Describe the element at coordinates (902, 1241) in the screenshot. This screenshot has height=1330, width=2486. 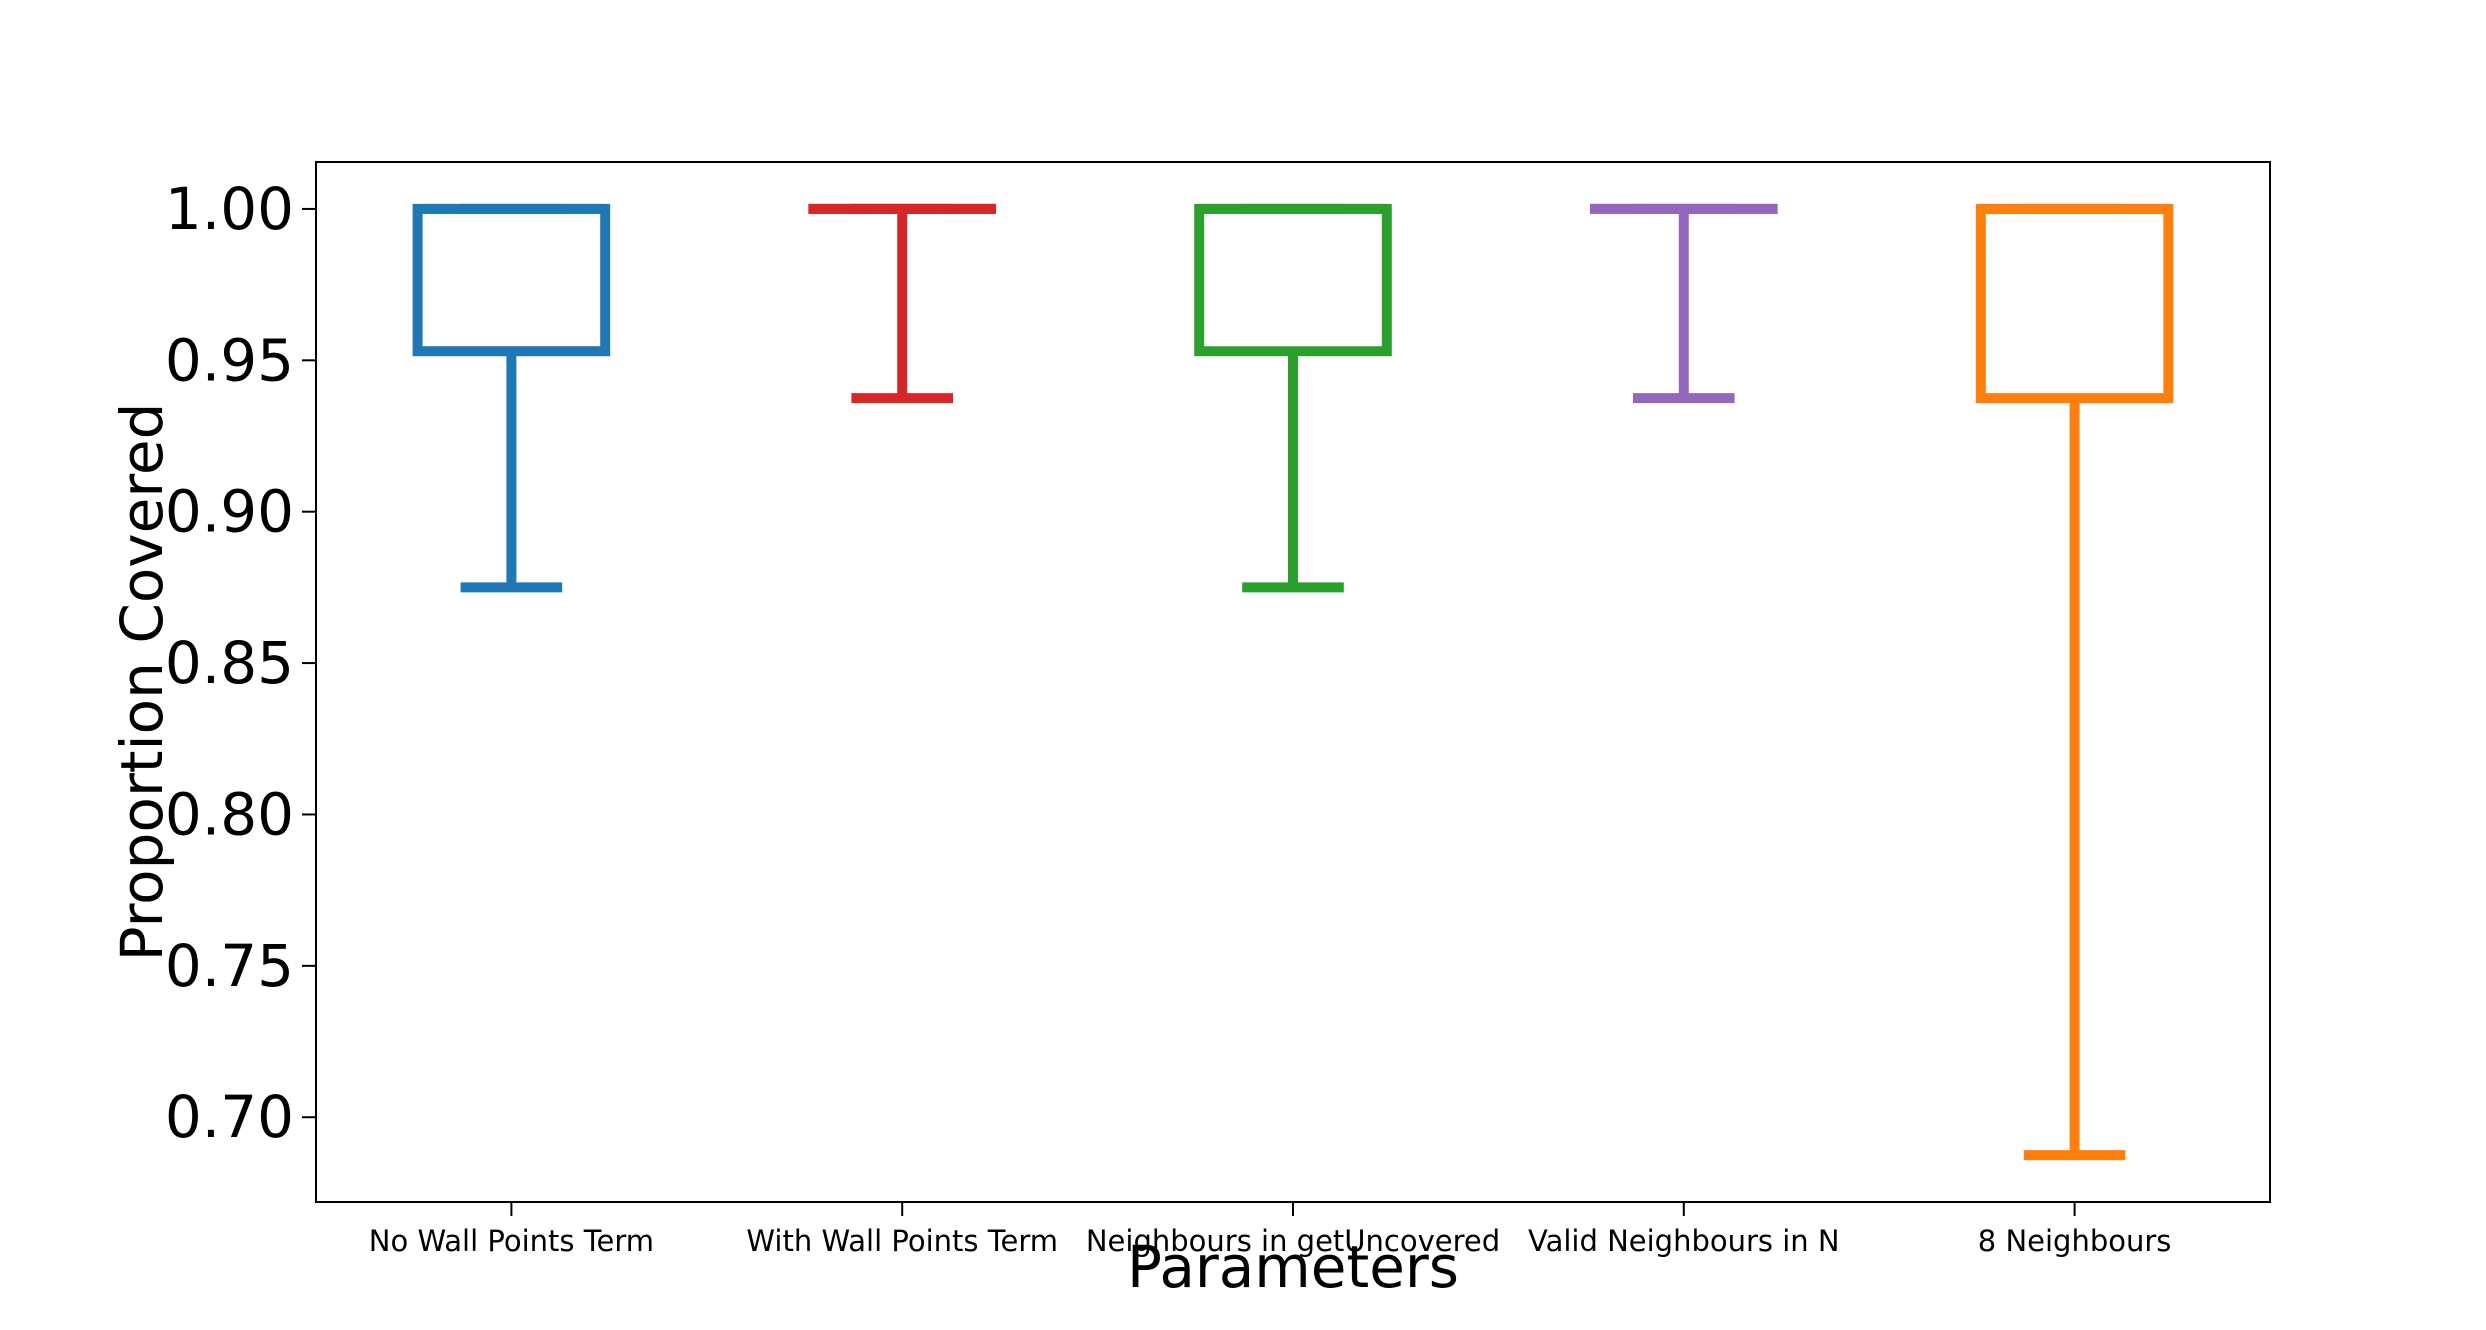
I see `x-tick-label: With Wall Points Term` at that location.